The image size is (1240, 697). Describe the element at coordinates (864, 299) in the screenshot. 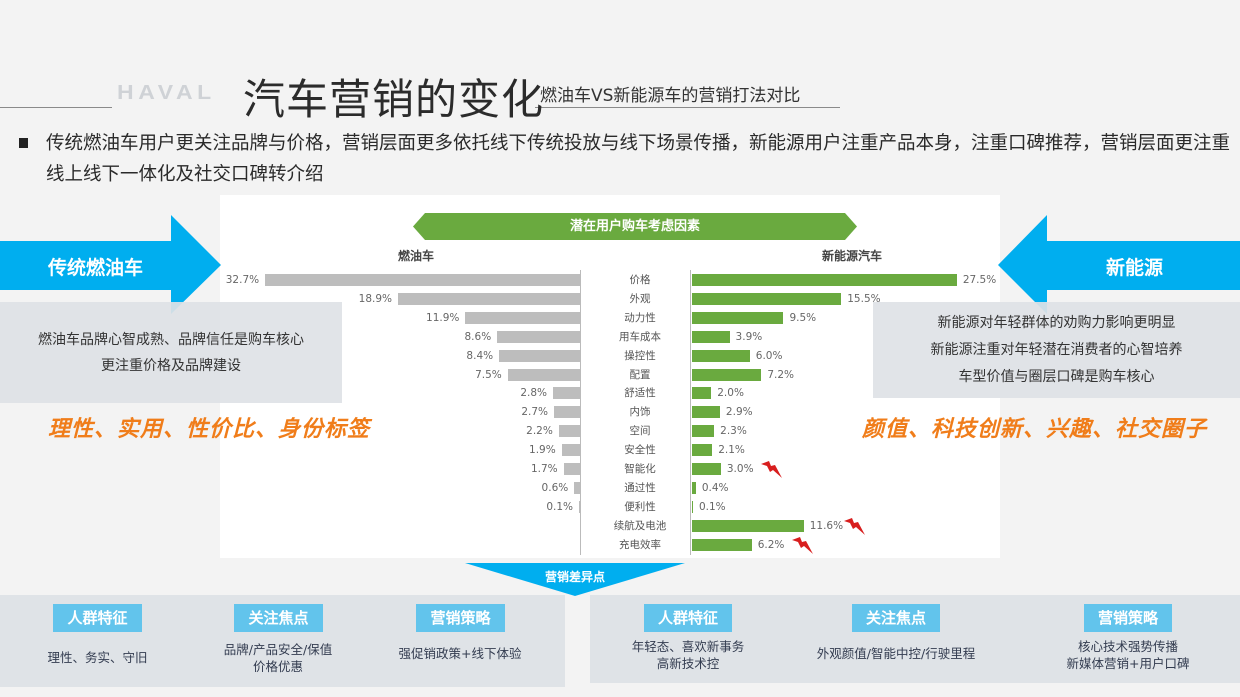

I see `ev-value-label: 15.5%` at that location.